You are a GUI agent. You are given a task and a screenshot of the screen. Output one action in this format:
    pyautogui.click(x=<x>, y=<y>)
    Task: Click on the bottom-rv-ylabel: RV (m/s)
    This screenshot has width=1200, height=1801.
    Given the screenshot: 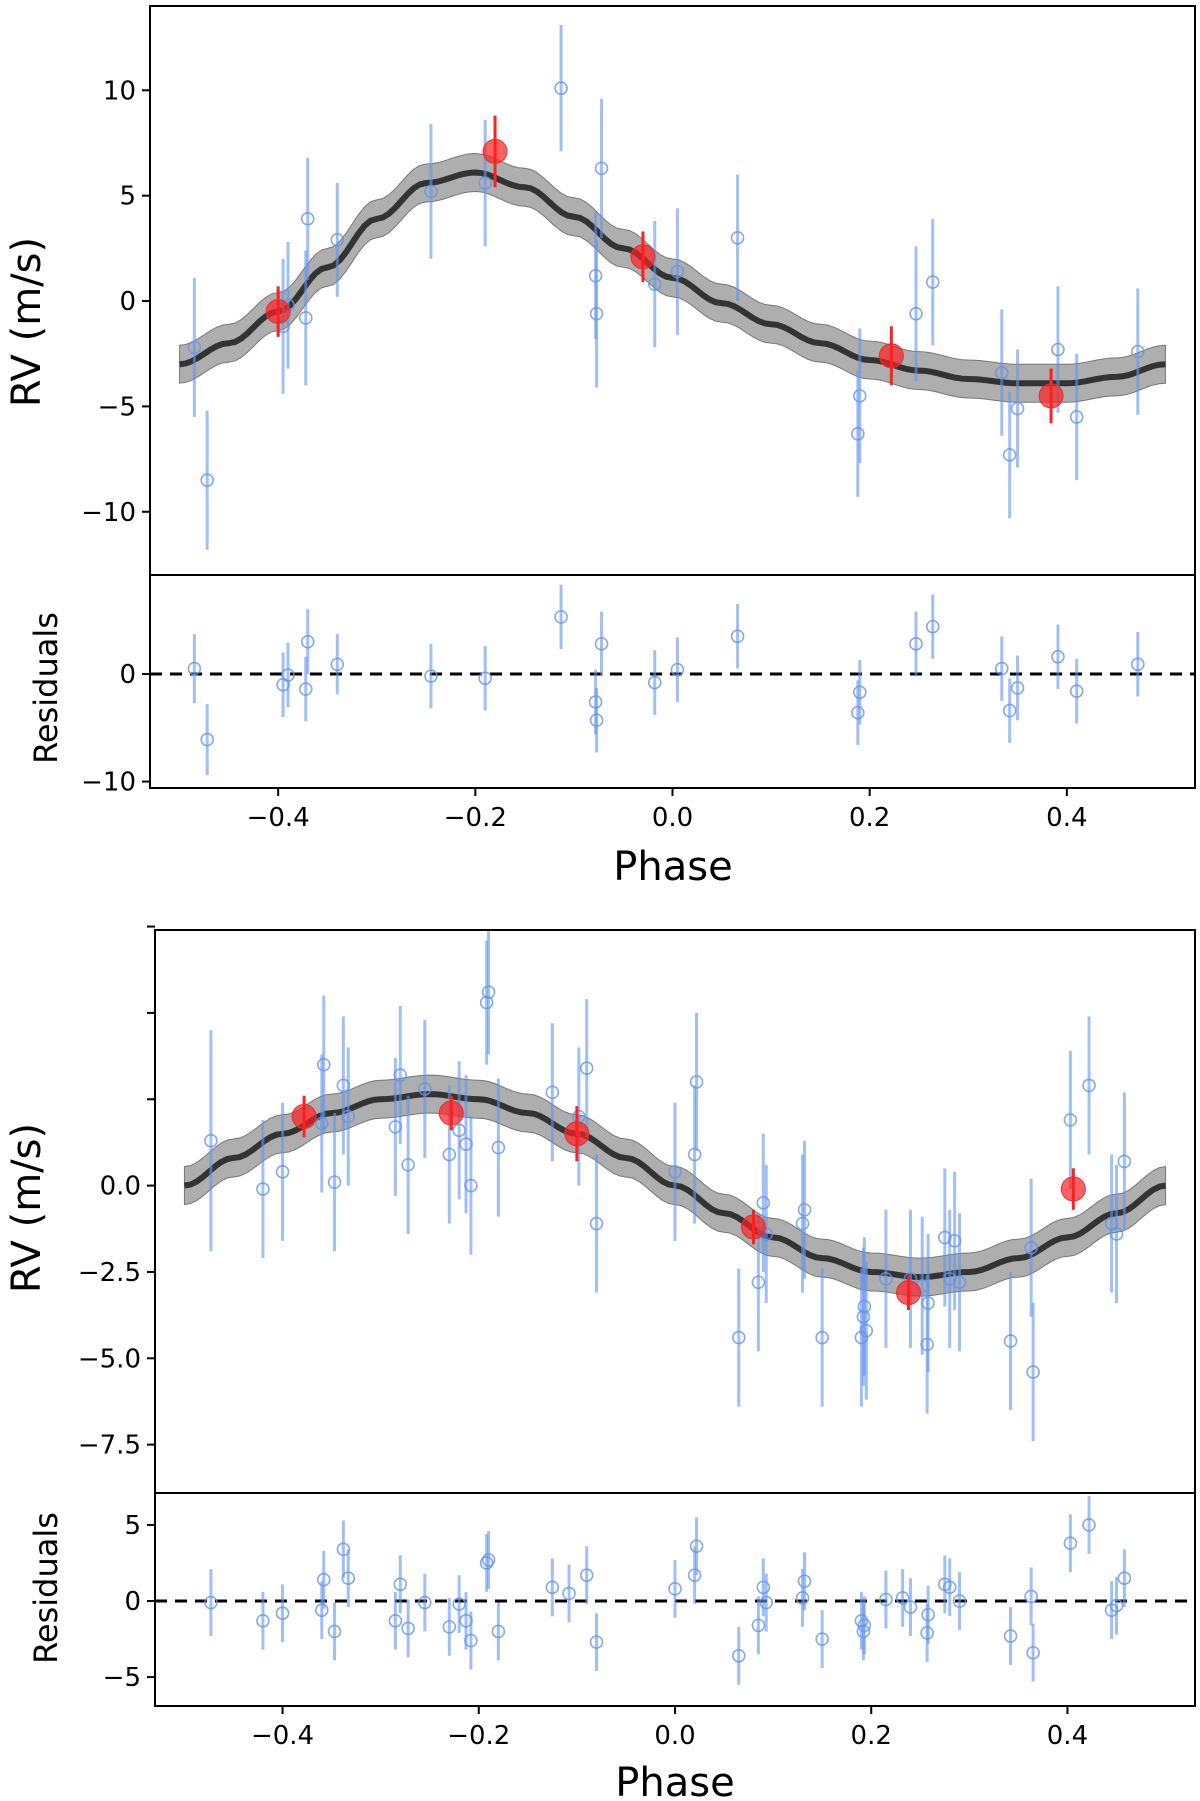 What is the action you would take?
    pyautogui.click(x=27, y=1208)
    